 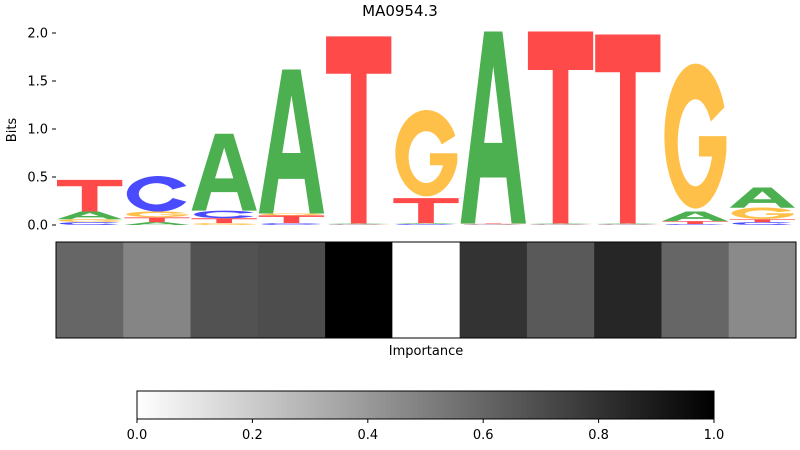 I want to click on colorbar-tick-label: 0.8, so click(x=598, y=435).